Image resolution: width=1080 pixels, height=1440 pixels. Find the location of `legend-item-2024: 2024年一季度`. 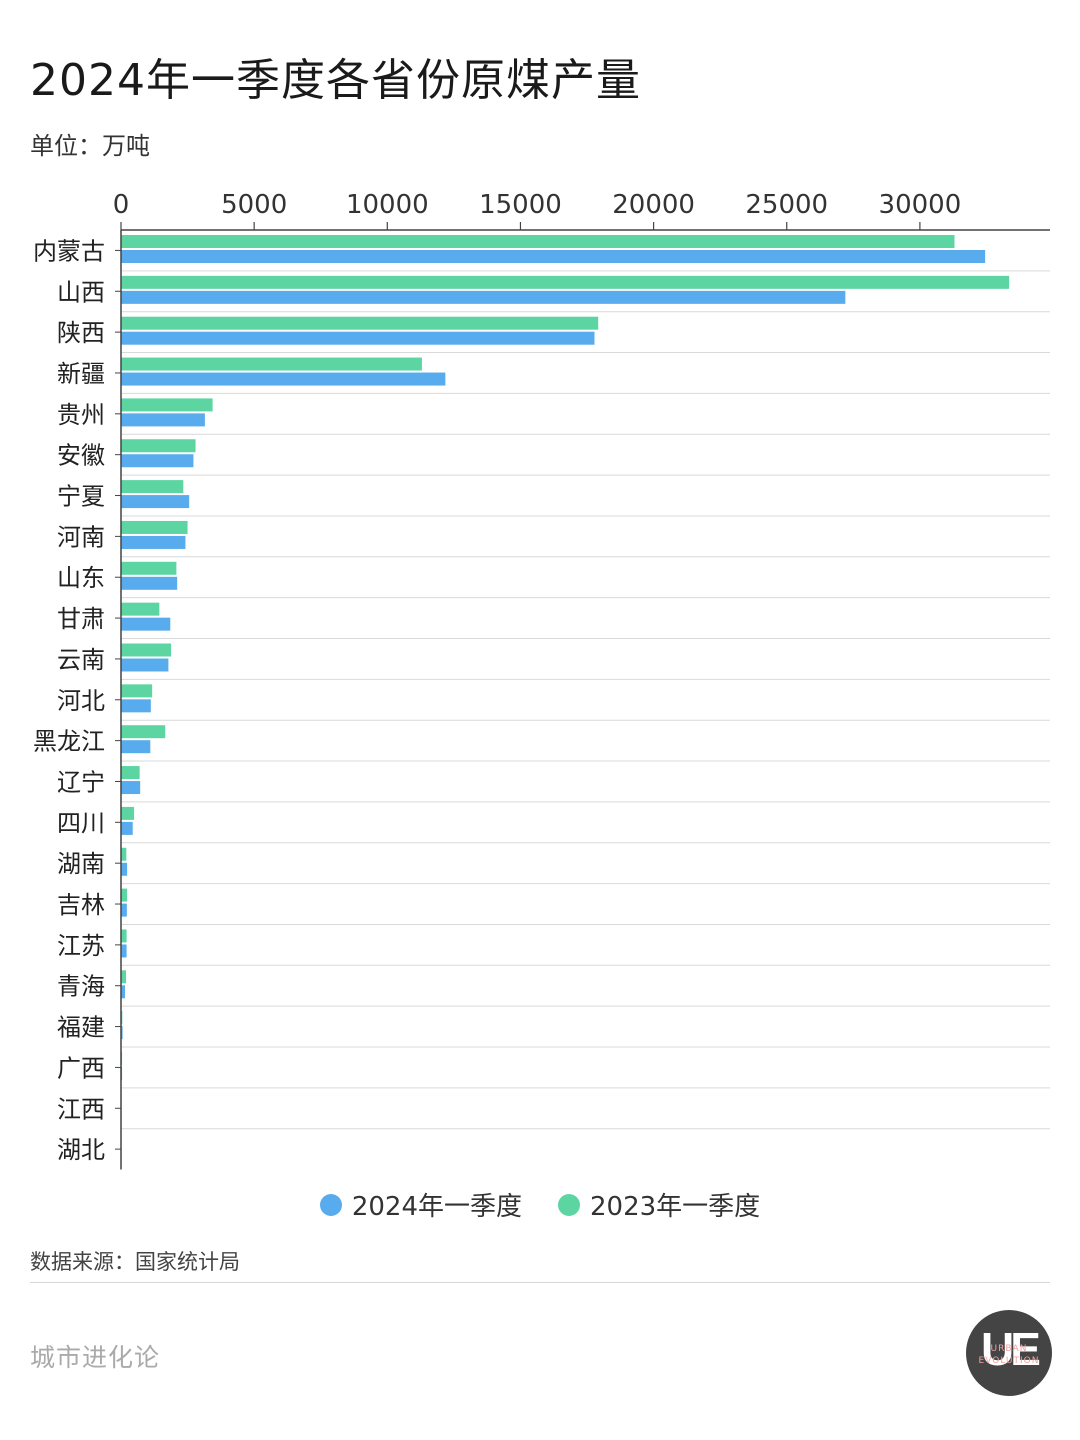

legend-item-2024: 2024年一季度 is located at coordinates (420, 1204).